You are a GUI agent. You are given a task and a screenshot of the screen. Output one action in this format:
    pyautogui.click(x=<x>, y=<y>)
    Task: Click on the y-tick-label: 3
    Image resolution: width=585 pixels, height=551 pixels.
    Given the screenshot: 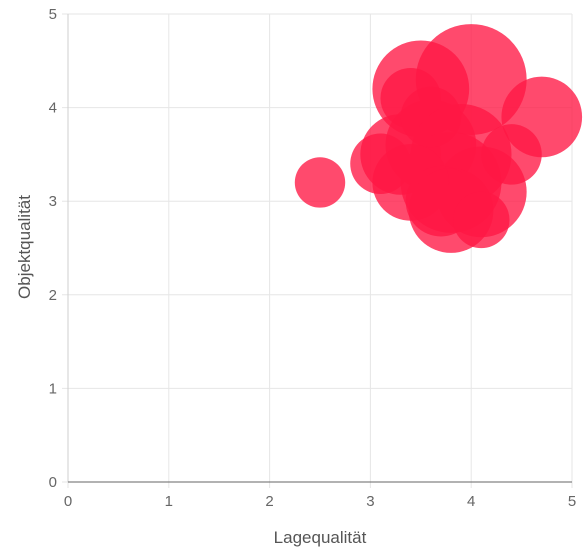 What is the action you would take?
    pyautogui.click(x=53, y=201)
    